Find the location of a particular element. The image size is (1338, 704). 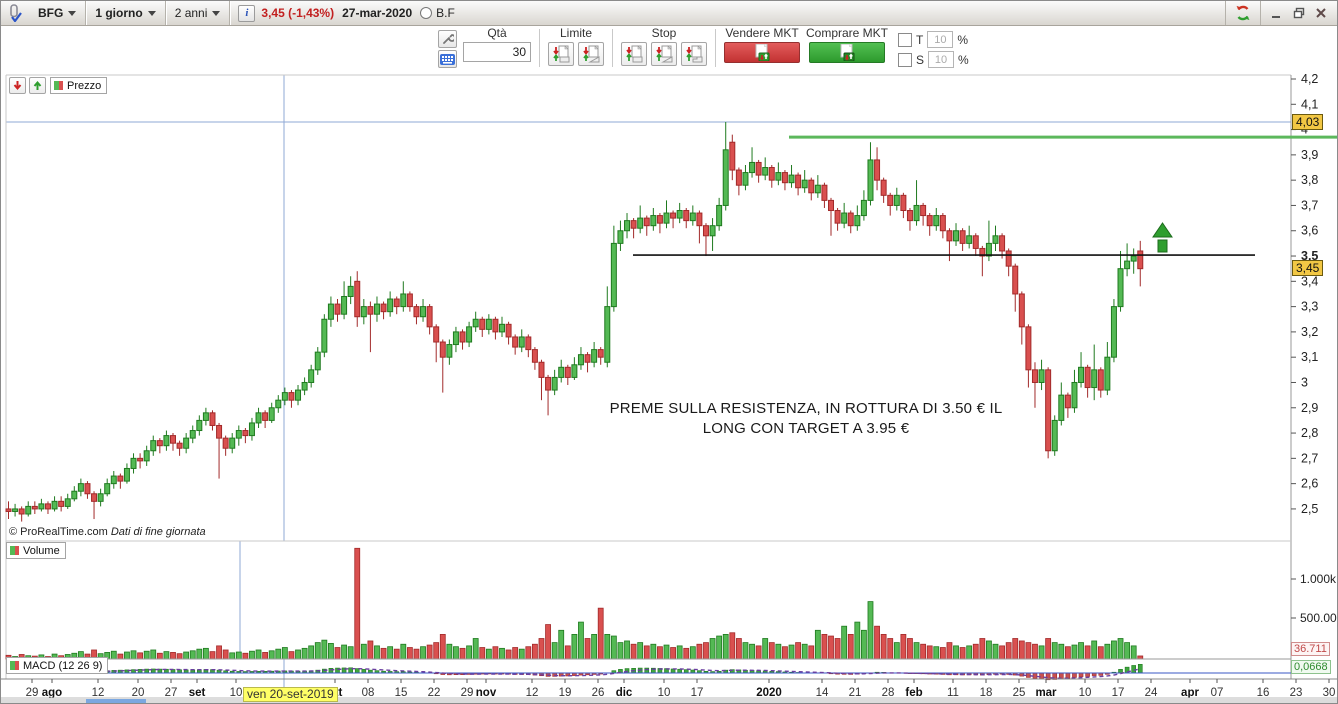

stop-percent-input is located at coordinates (941, 59).